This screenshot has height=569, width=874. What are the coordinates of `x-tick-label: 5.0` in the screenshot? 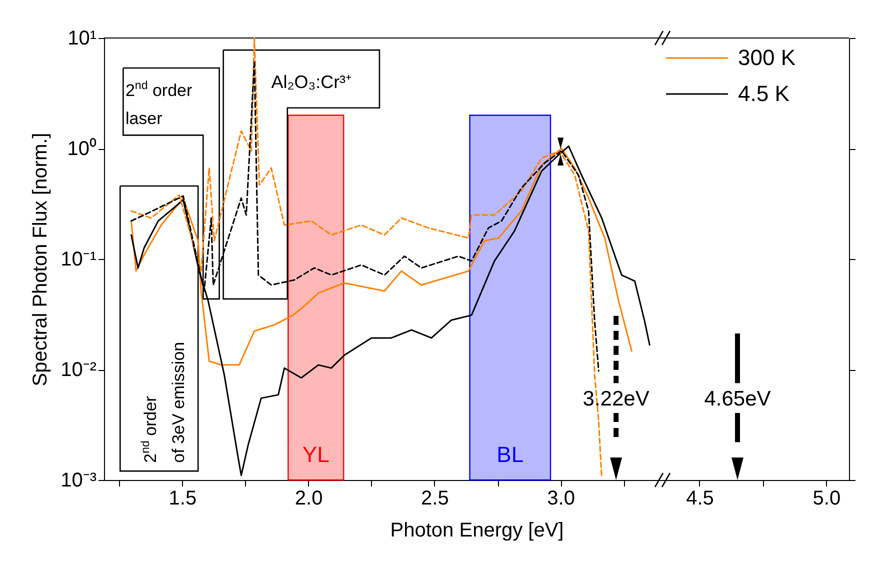 It's located at (826, 499).